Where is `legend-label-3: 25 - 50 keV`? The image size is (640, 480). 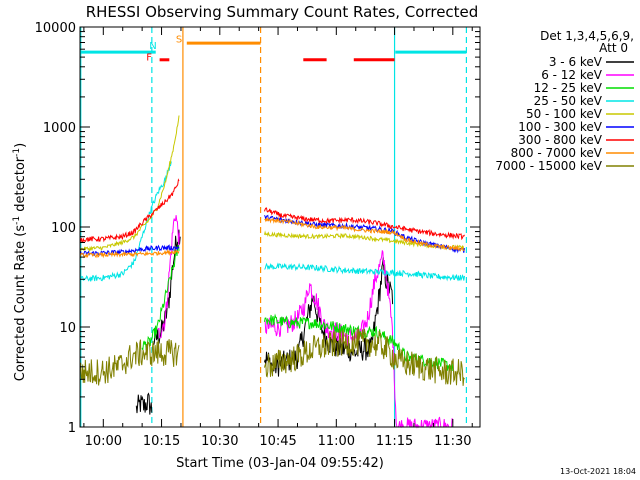
legend-label-3: 25 - 50 keV is located at coordinates (568, 101).